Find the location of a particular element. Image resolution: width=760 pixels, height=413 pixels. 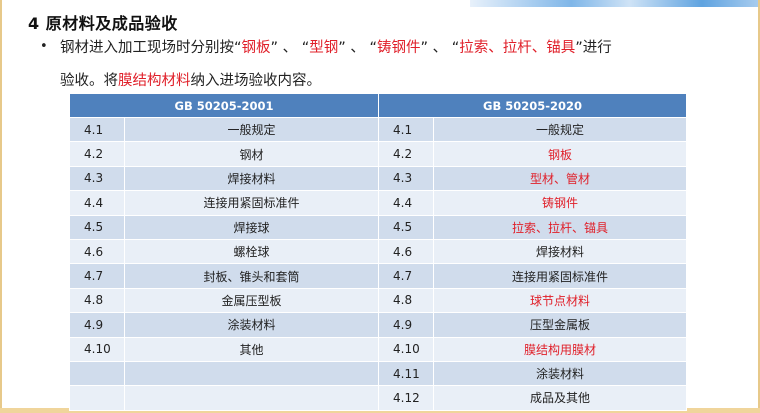

left-clause-title: 连接用紧固标准件 is located at coordinates (251, 203).